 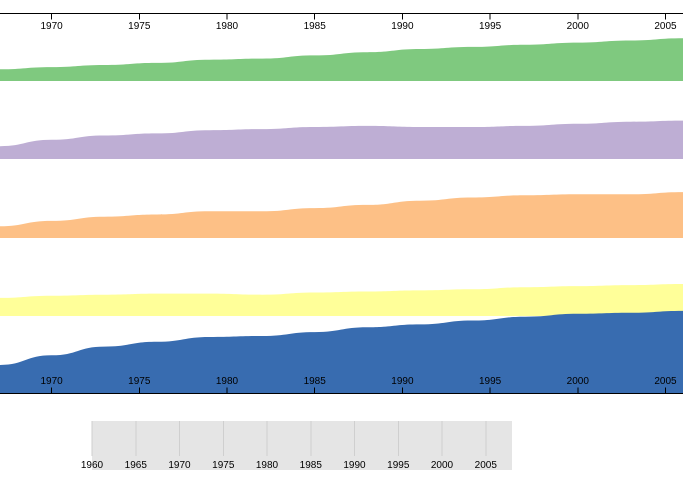 I want to click on context-brush-panel: 1960 1965 1970 1975 1980 1985 1990 1995 2000 2005, so click(x=296, y=446).